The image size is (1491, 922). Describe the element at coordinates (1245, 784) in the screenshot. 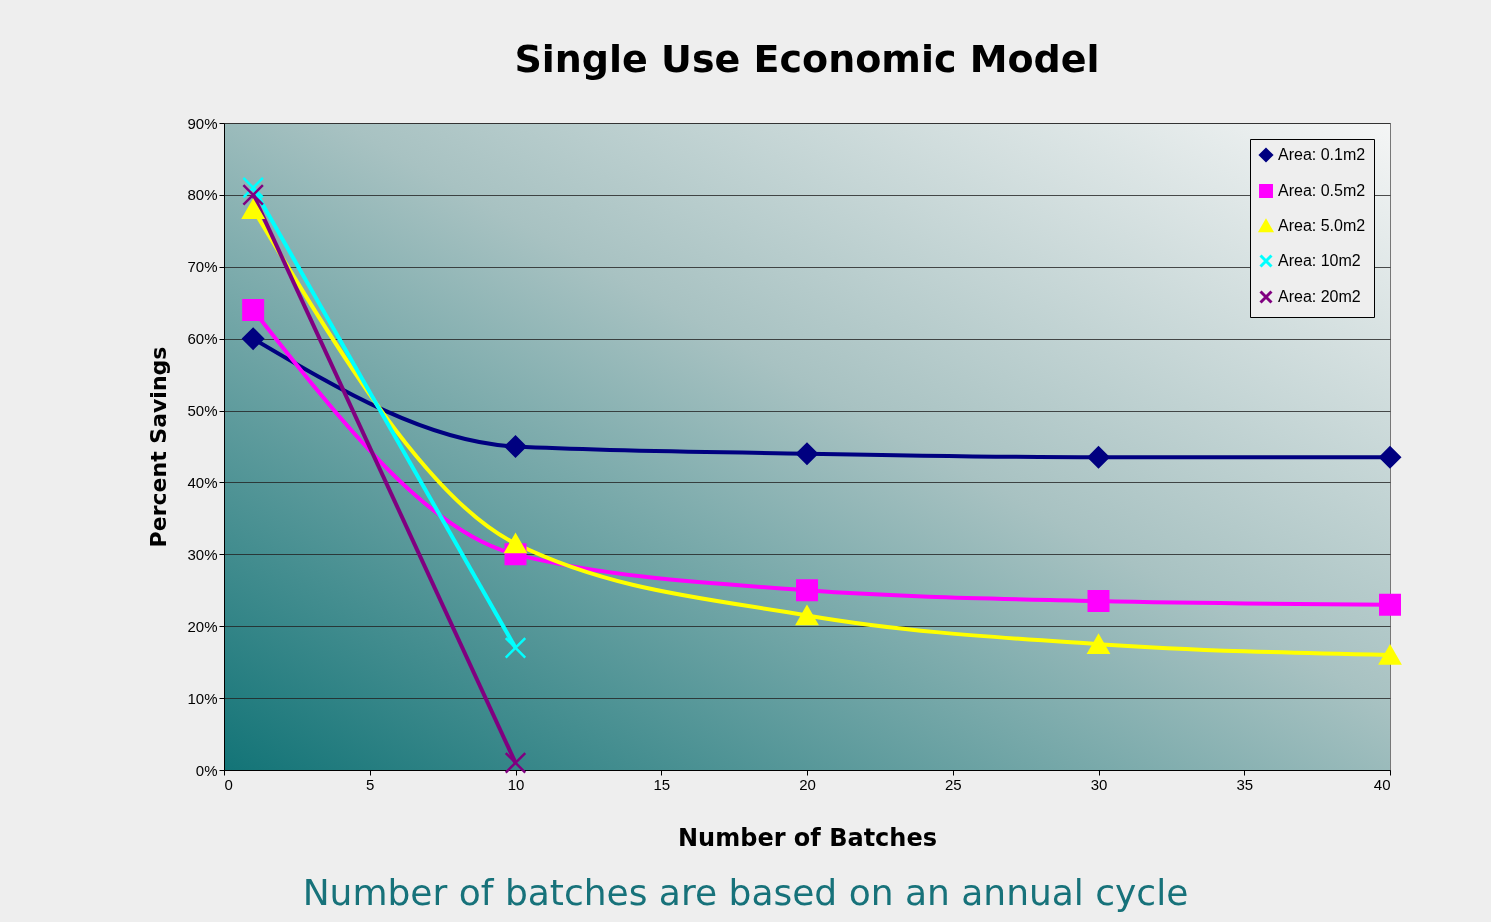

I see `x-tick-label: 35` at that location.